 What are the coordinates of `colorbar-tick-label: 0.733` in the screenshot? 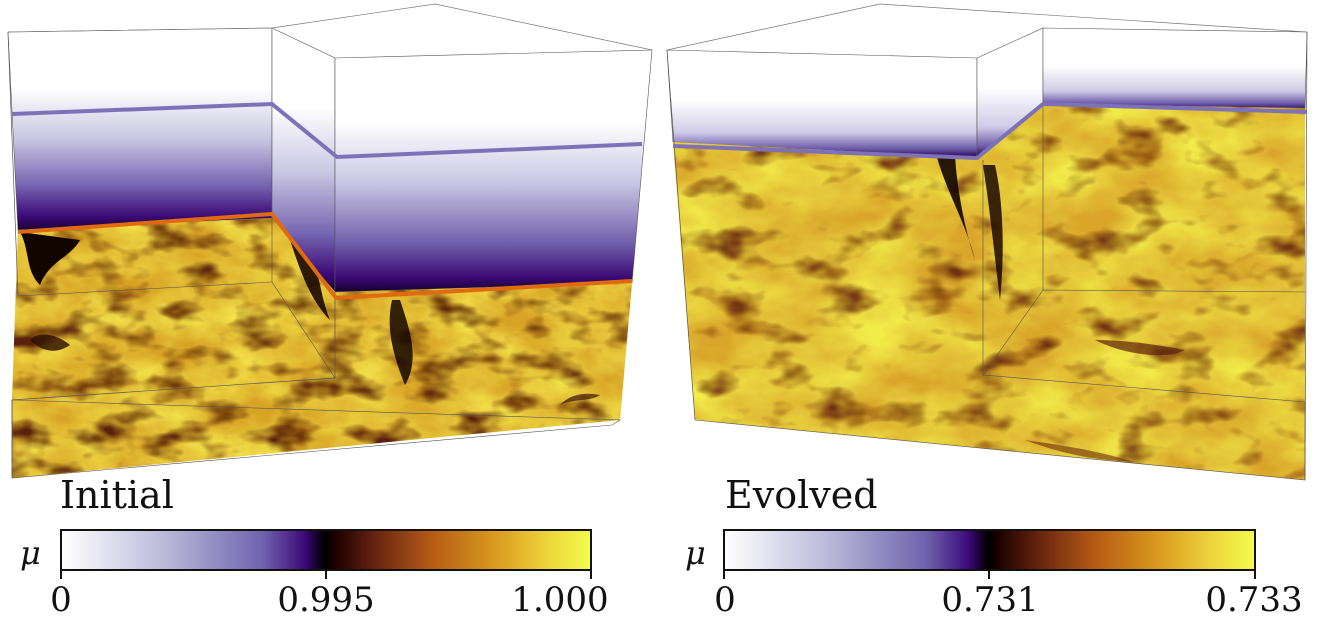 It's located at (1254, 600).